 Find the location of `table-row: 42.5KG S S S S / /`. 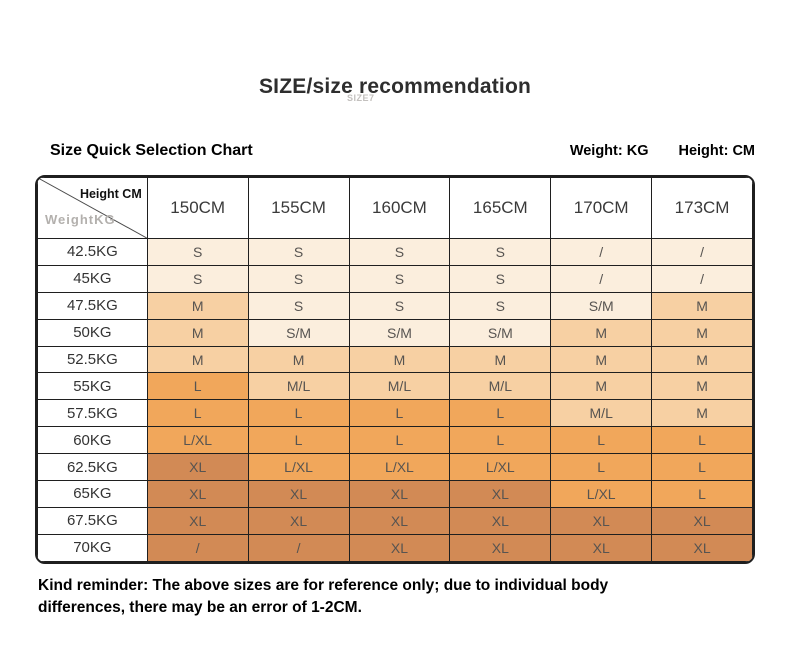

table-row: 42.5KG S S S S / / is located at coordinates (395, 252).